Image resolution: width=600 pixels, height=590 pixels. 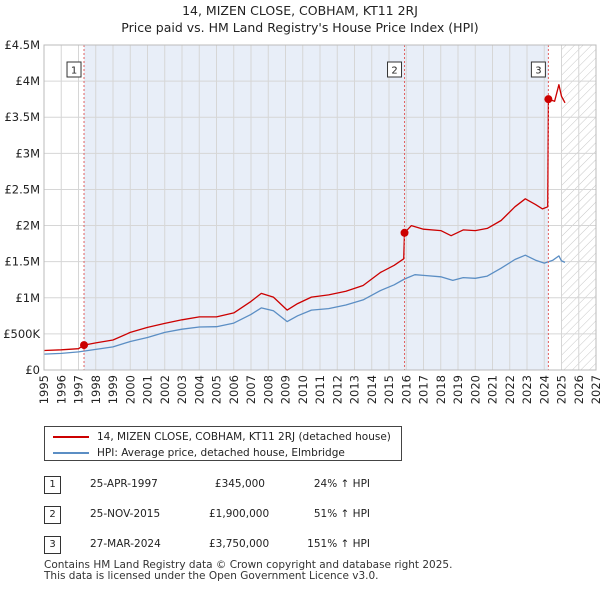 I want to click on legend-property-swatch, so click(x=71, y=437).